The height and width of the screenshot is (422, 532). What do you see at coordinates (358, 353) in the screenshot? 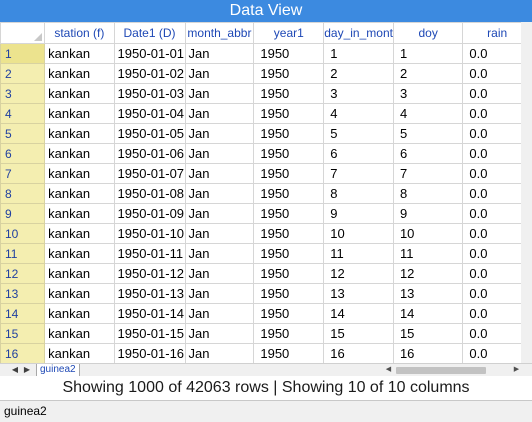
I see `cell-day-in-month: 16` at bounding box center [358, 353].